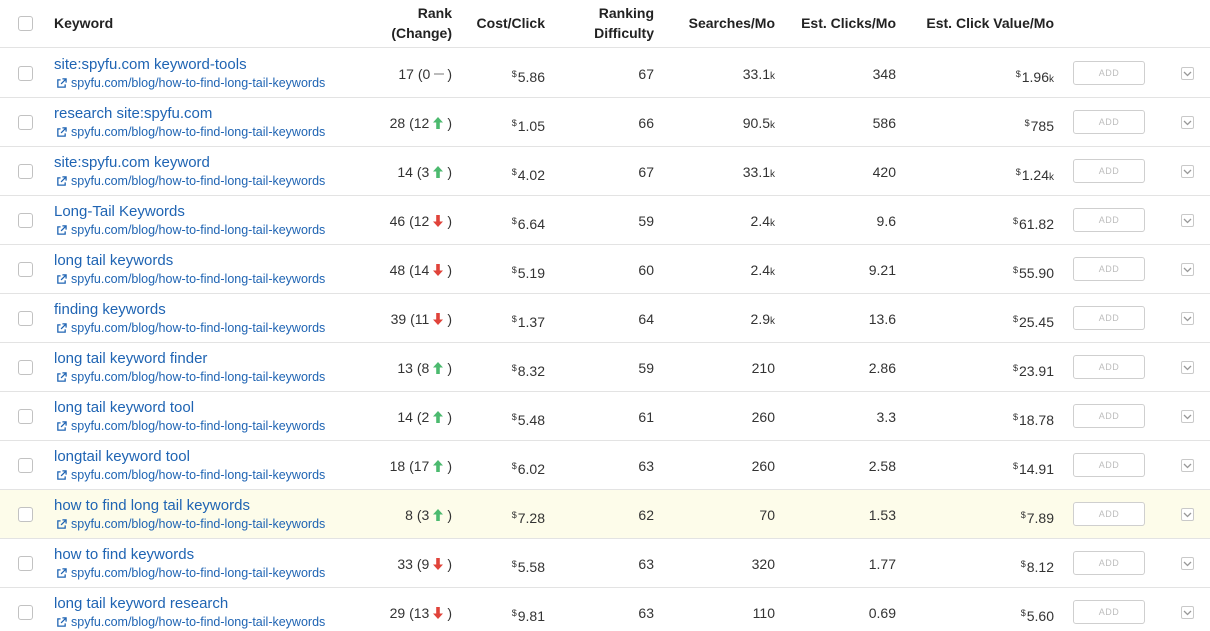 This screenshot has width=1210, height=631. I want to click on rank-value: 17, so click(406, 74).